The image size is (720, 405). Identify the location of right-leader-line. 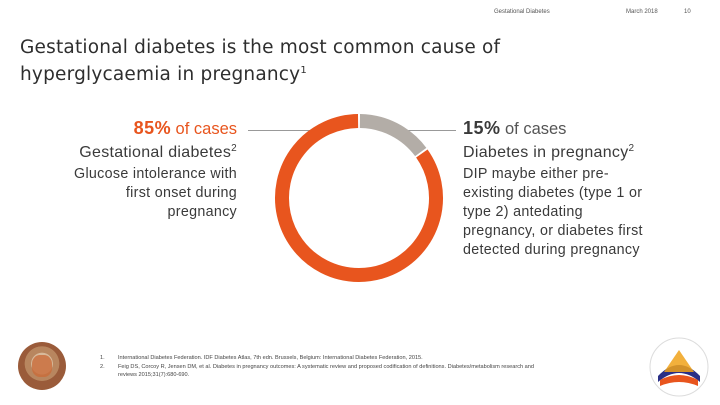
(427, 130).